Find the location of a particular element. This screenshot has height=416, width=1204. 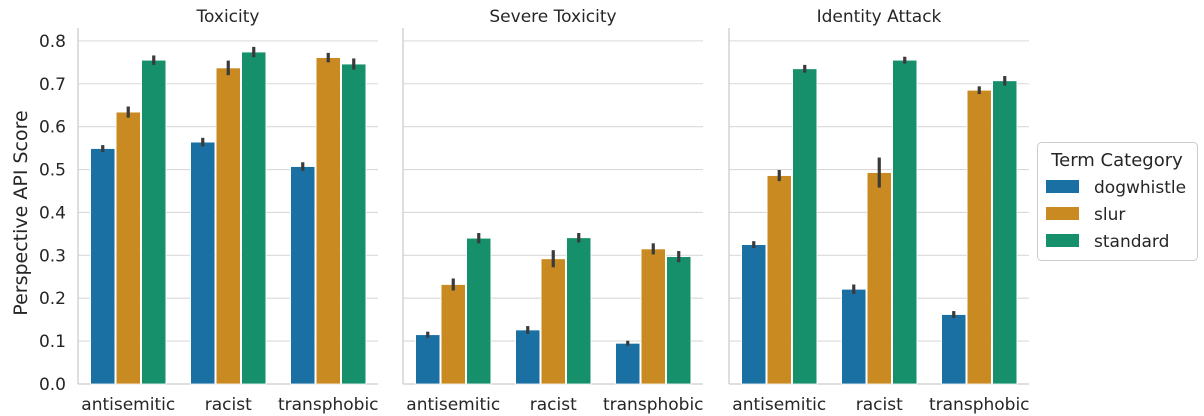

y-tick-label: 0.2 is located at coordinates (52, 299).